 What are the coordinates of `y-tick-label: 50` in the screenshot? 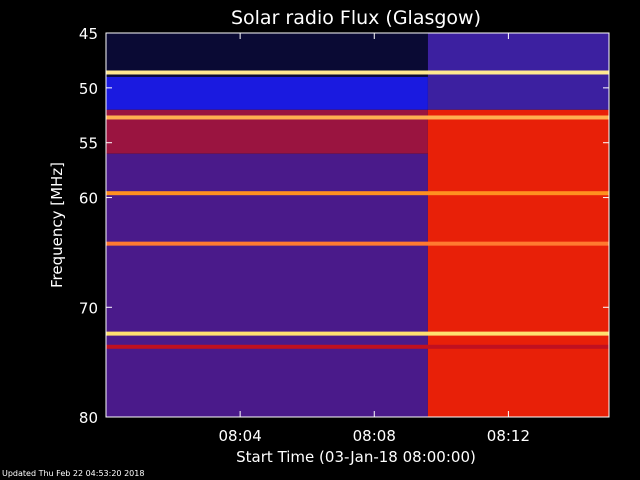 It's located at (88, 89).